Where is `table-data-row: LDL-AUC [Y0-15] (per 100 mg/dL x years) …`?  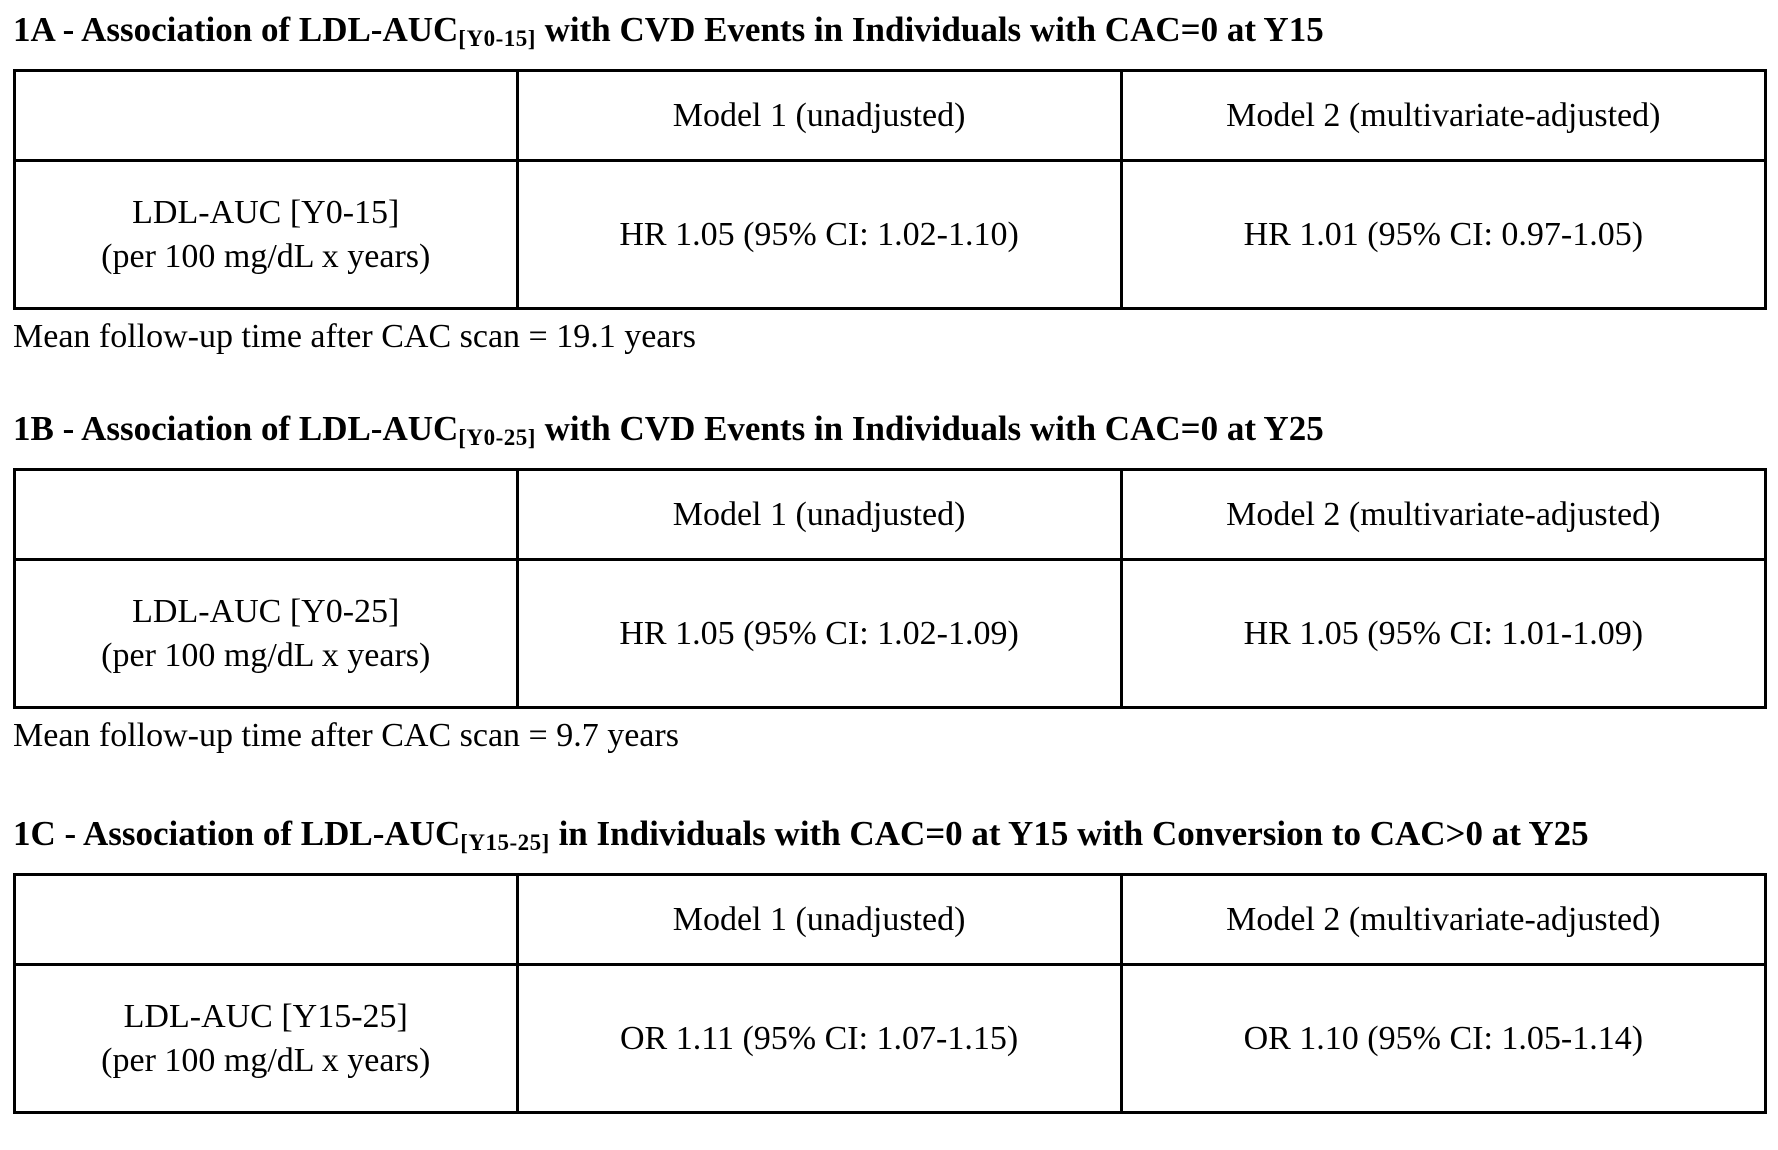 table-data-row: LDL-AUC [Y0-15] (per 100 mg/dL x years) … is located at coordinates (890, 235).